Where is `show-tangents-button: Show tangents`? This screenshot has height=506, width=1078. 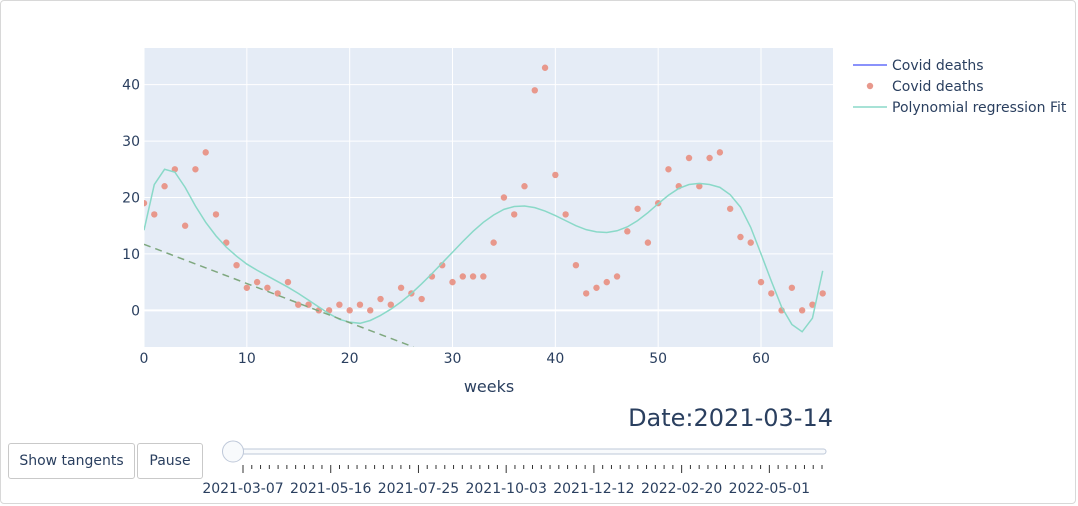
show-tangents-button: Show tangents is located at coordinates (71, 461).